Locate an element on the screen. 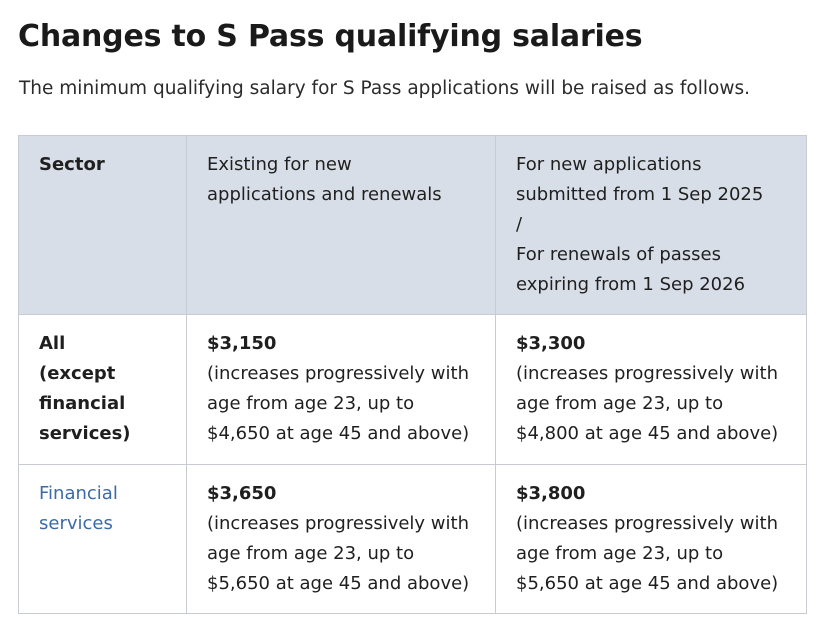 Image resolution: width=822 pixels, height=621 pixels. salary-amount: $3,650 is located at coordinates (242, 493).